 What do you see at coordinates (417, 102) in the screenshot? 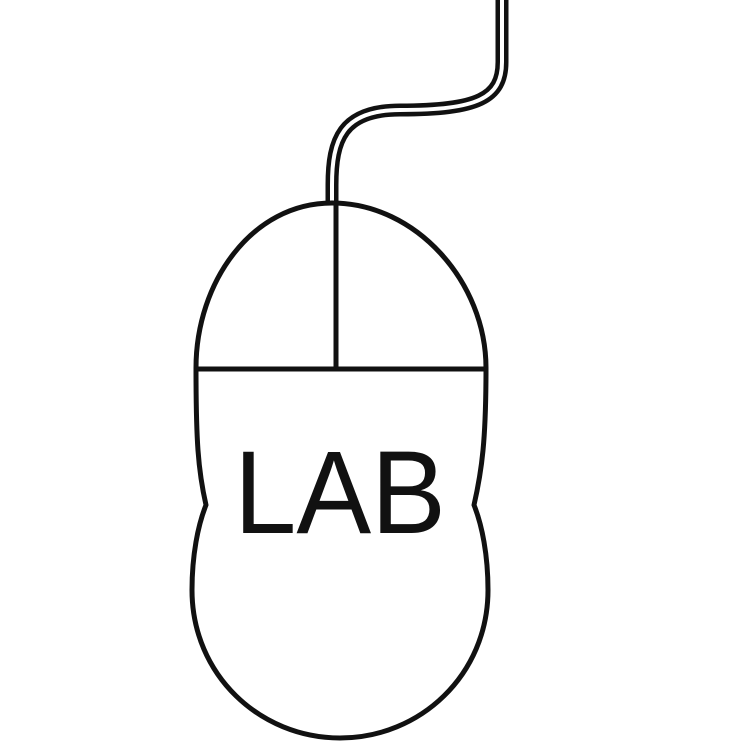
I see `mouse-cable-icon` at bounding box center [417, 102].